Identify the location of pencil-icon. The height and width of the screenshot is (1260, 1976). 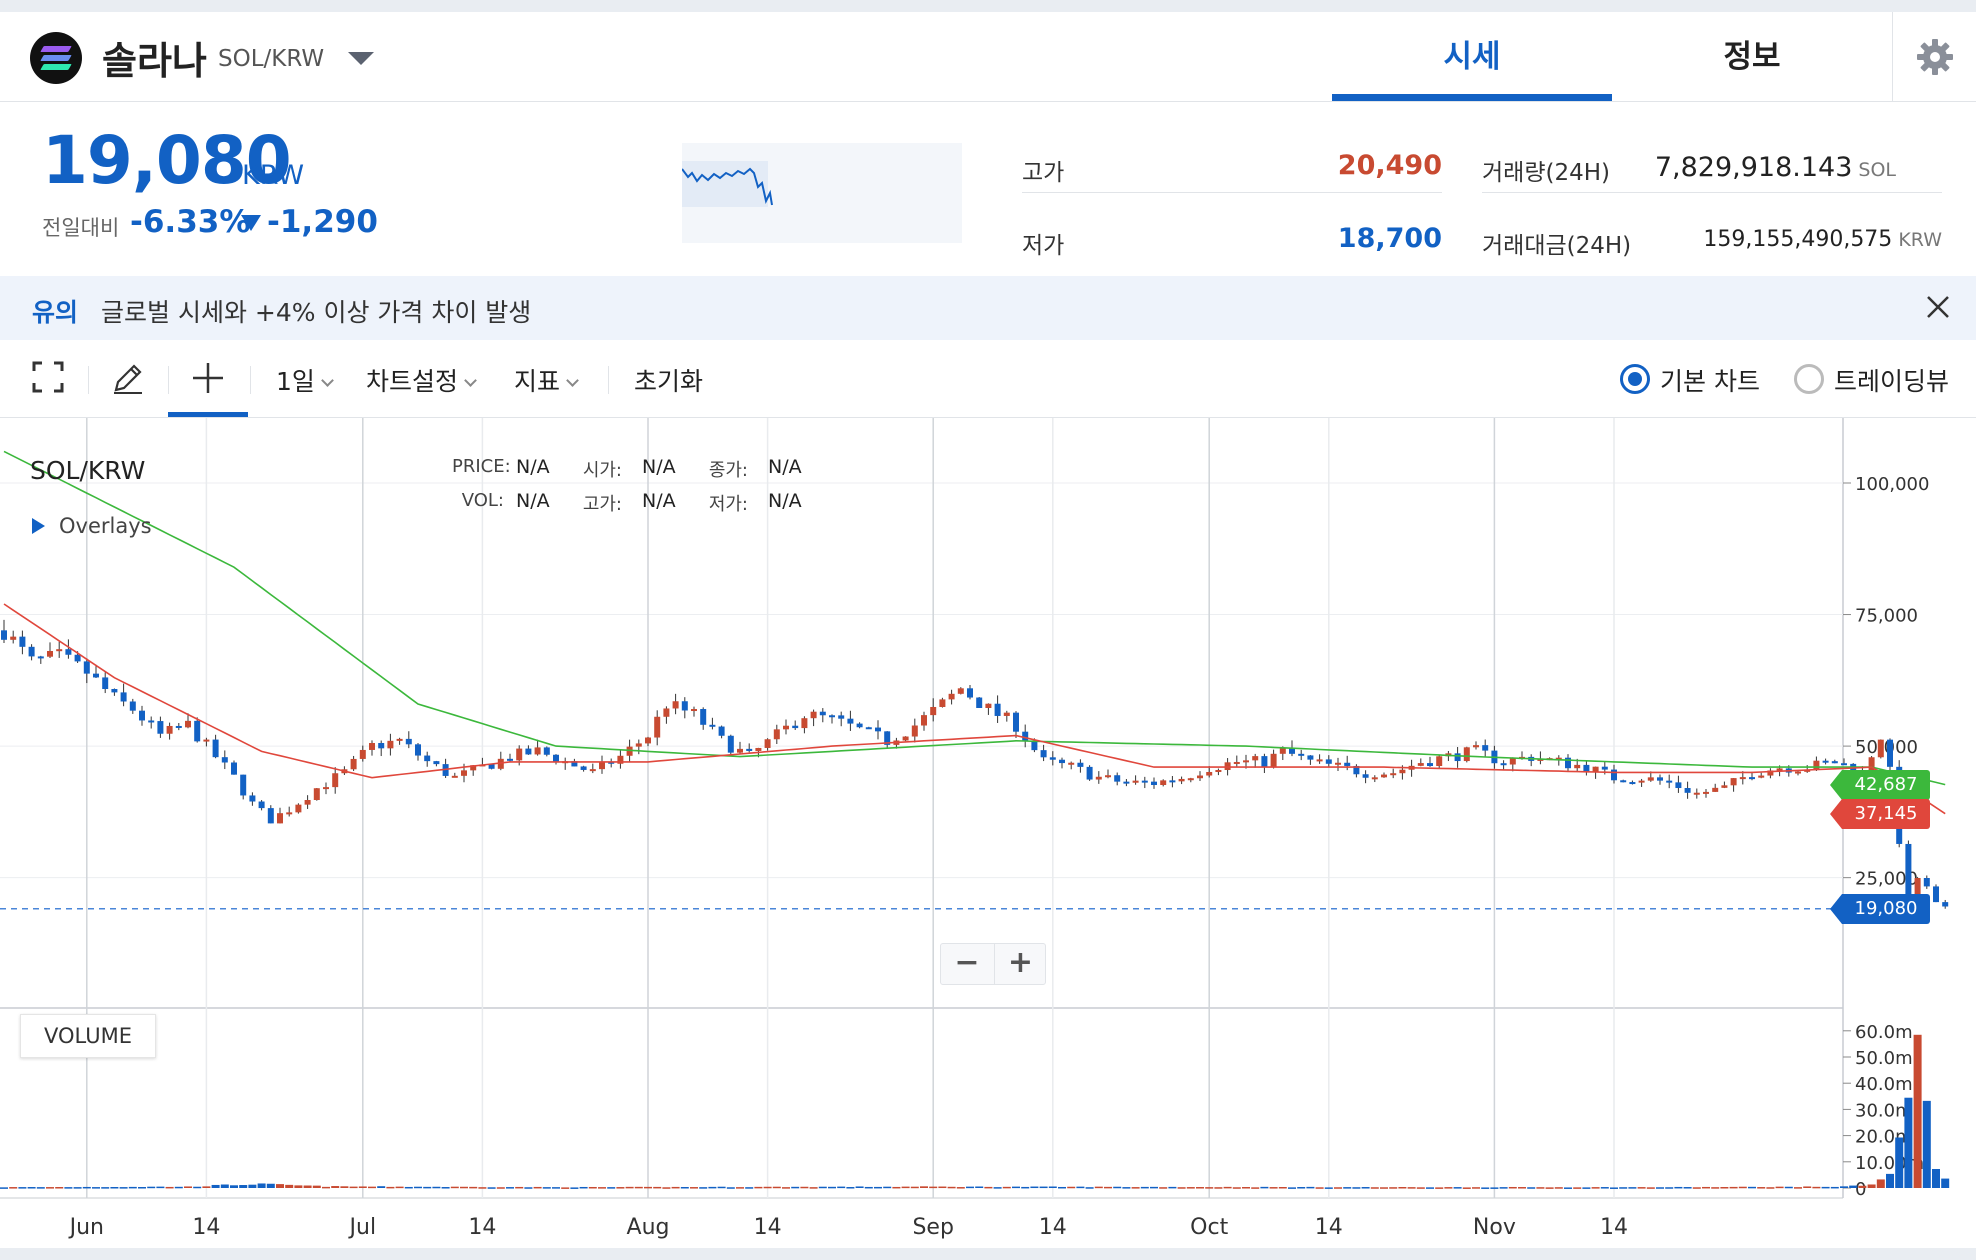
(128, 378).